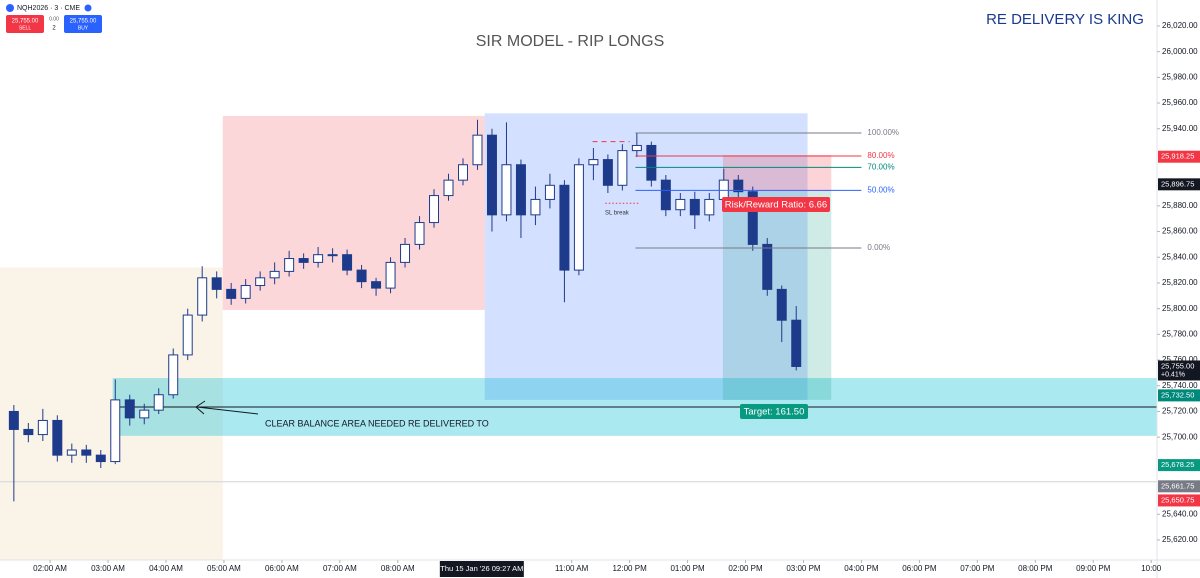 The height and width of the screenshot is (578, 1200). Describe the element at coordinates (687, 568) in the screenshot. I see `x-tick-label: 01:00 PM` at that location.